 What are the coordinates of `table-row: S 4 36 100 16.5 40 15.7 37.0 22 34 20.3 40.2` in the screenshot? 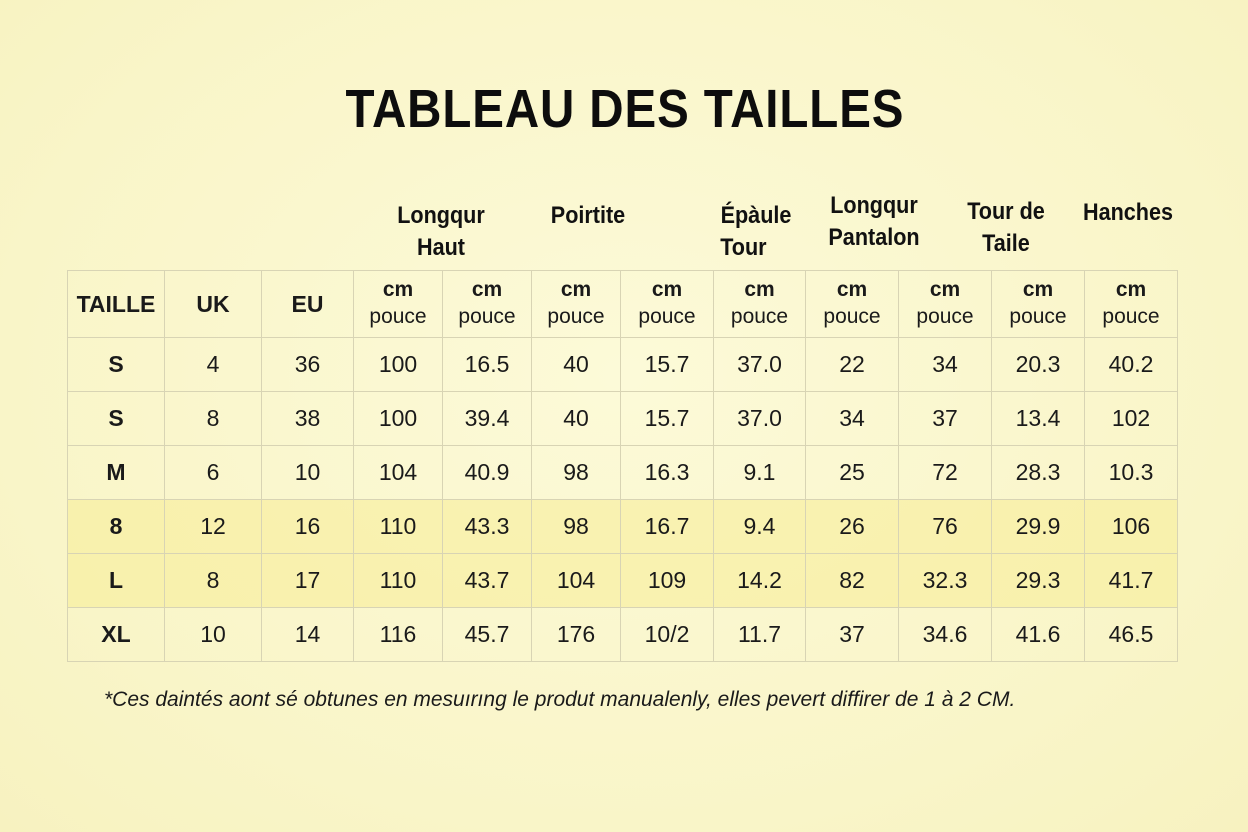 It's located at (622, 364).